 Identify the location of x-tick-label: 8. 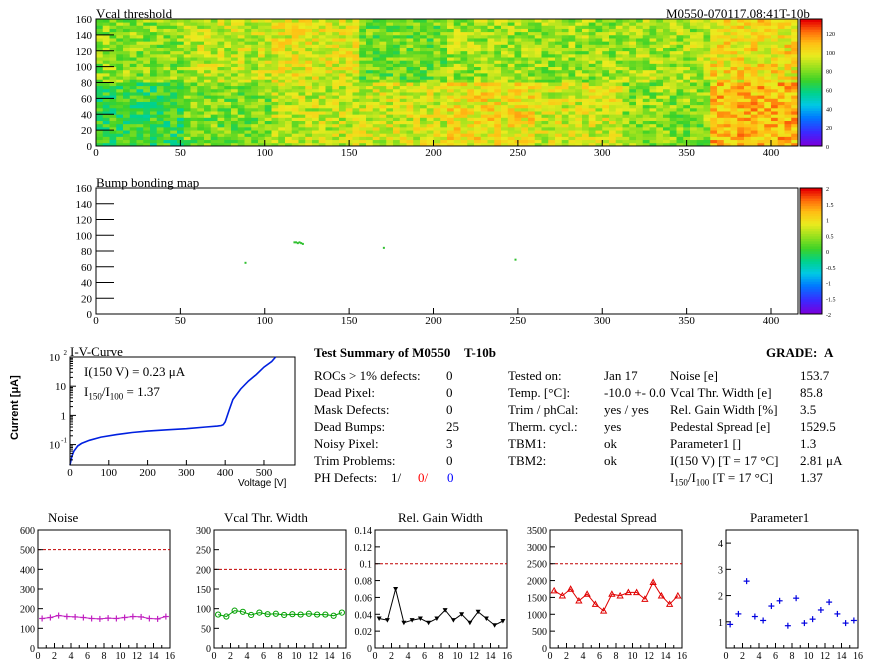
(441, 656).